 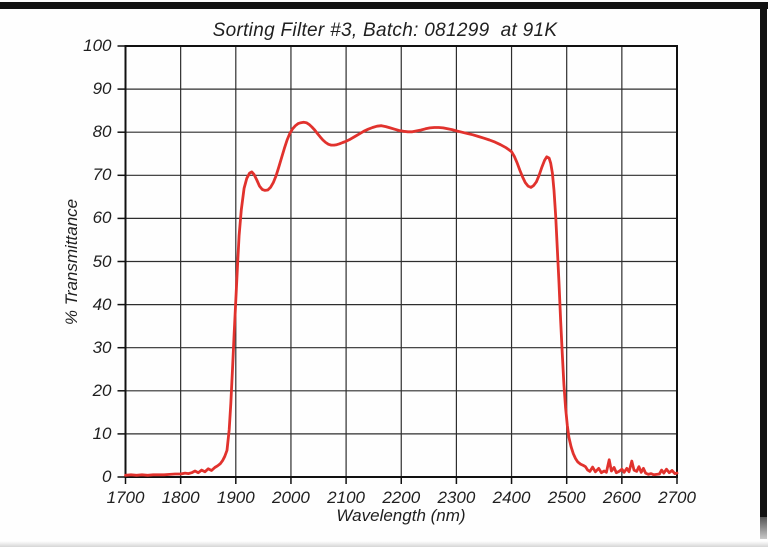 I want to click on y-tick-label: 80, so click(x=102, y=132).